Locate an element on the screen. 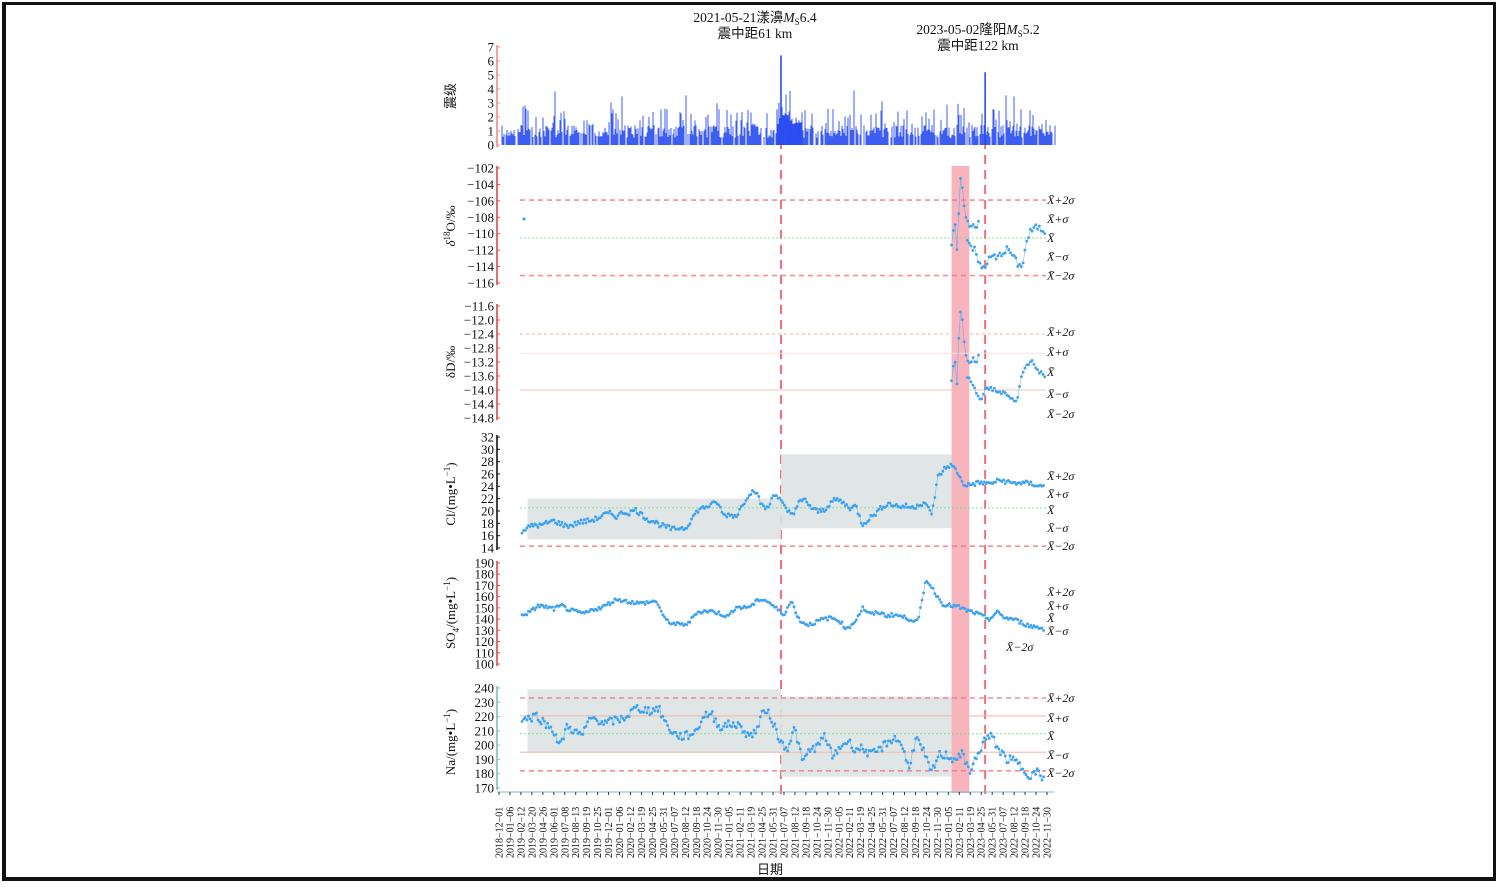  y-tick-label: −14.0 is located at coordinates (479, 390).